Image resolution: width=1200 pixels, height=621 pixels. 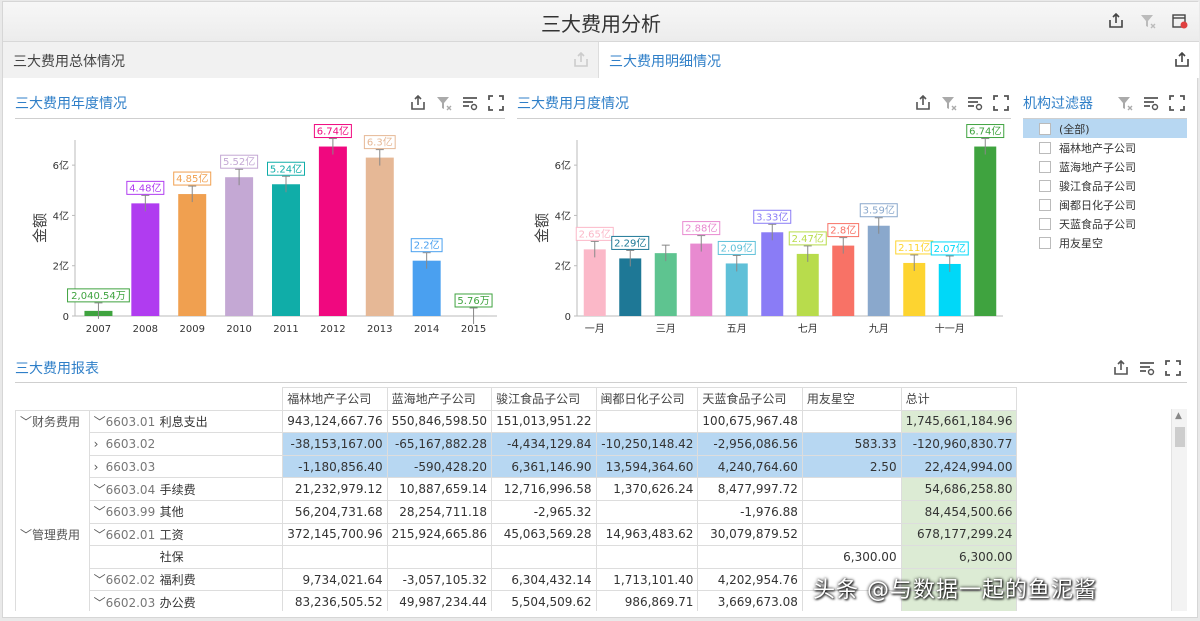 I want to click on bar-2013, so click(x=379, y=236).